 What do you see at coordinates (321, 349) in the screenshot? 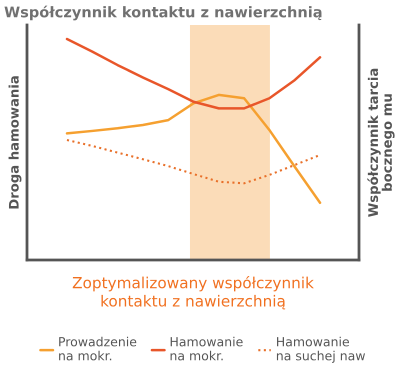
I see `legend-label: Hamowanie na suchej naw` at bounding box center [321, 349].